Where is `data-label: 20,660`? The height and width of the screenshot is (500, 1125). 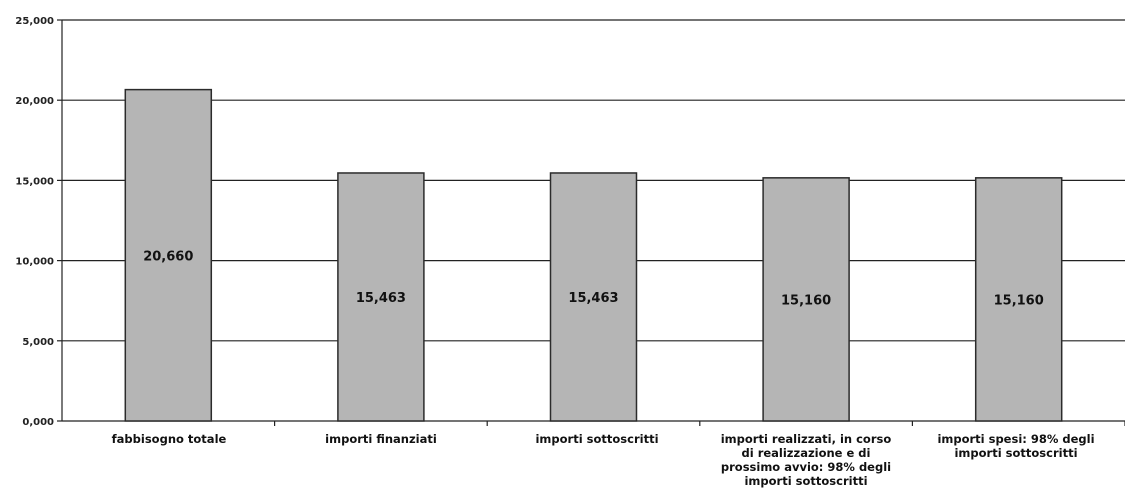 data-label: 20,660 is located at coordinates (168, 256).